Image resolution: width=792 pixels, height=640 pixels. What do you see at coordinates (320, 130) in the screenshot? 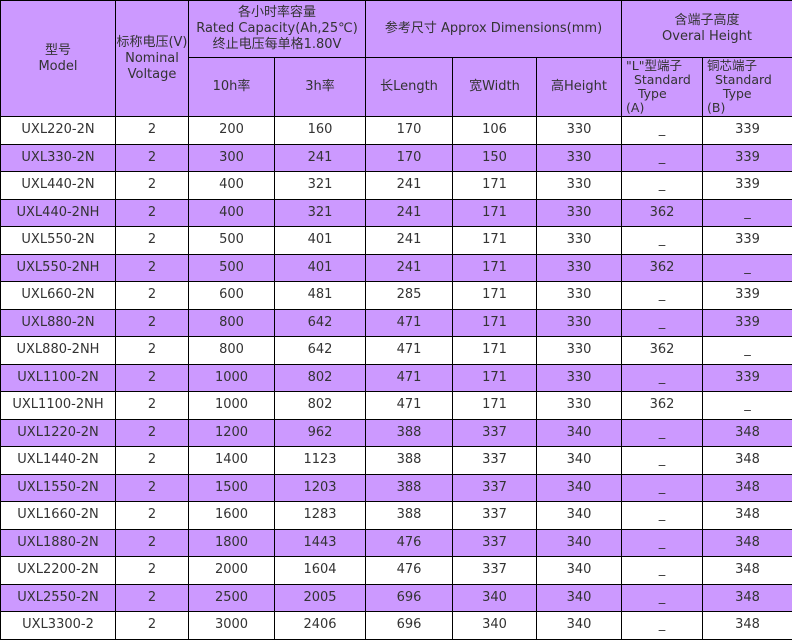
I see `cell-cap-3h: 160` at bounding box center [320, 130].